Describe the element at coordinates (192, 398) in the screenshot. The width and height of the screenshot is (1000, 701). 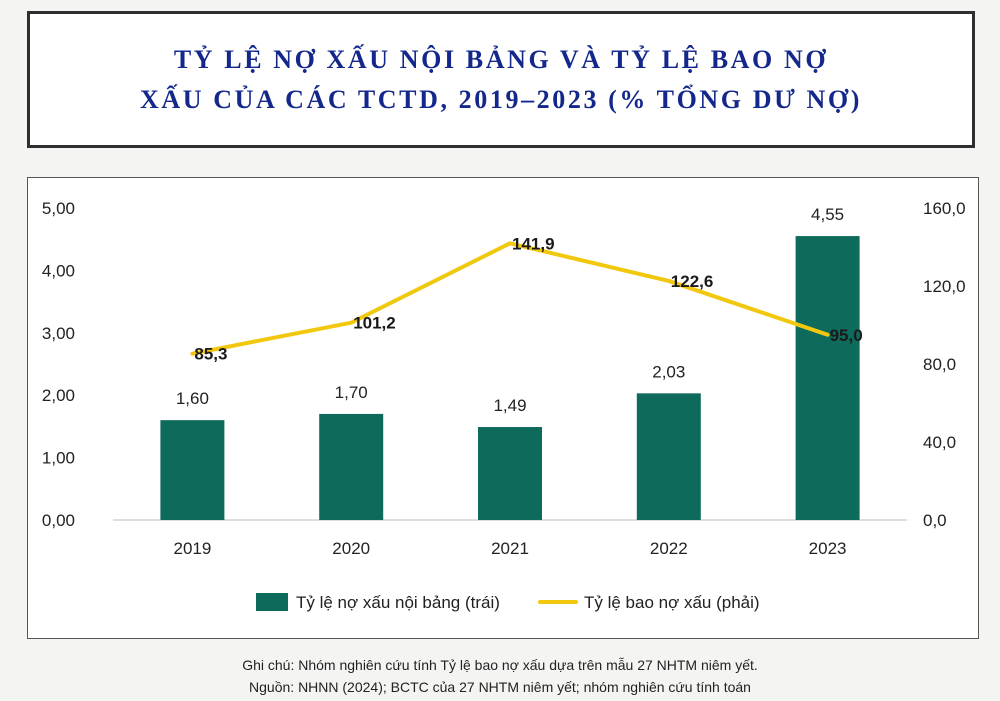
I see `bar-data-label: 1,60` at that location.